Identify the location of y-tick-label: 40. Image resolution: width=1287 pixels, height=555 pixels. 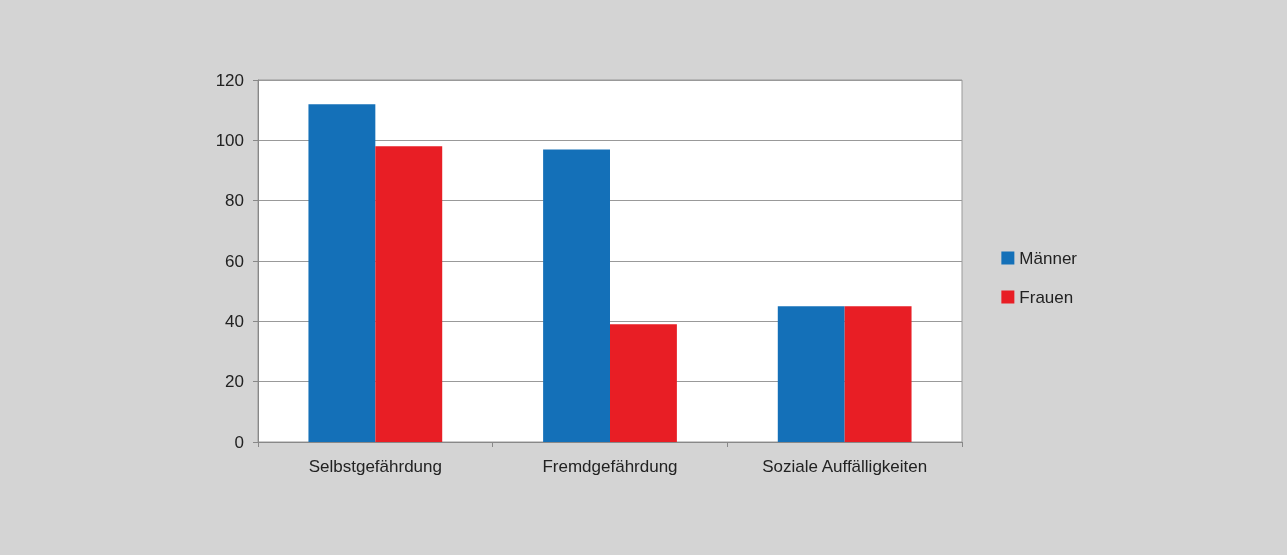
(234, 321).